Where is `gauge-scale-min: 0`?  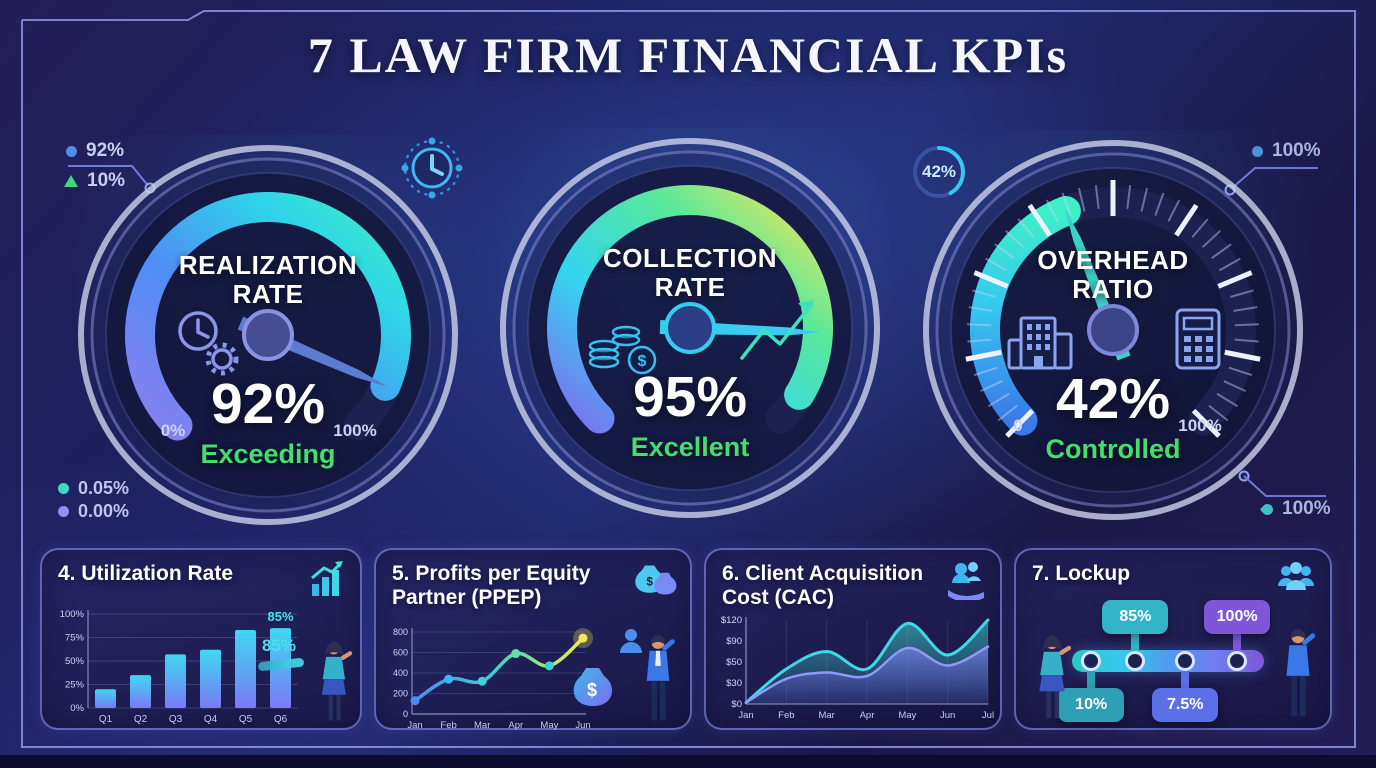
gauge-scale-min: 0 is located at coordinates (1018, 425).